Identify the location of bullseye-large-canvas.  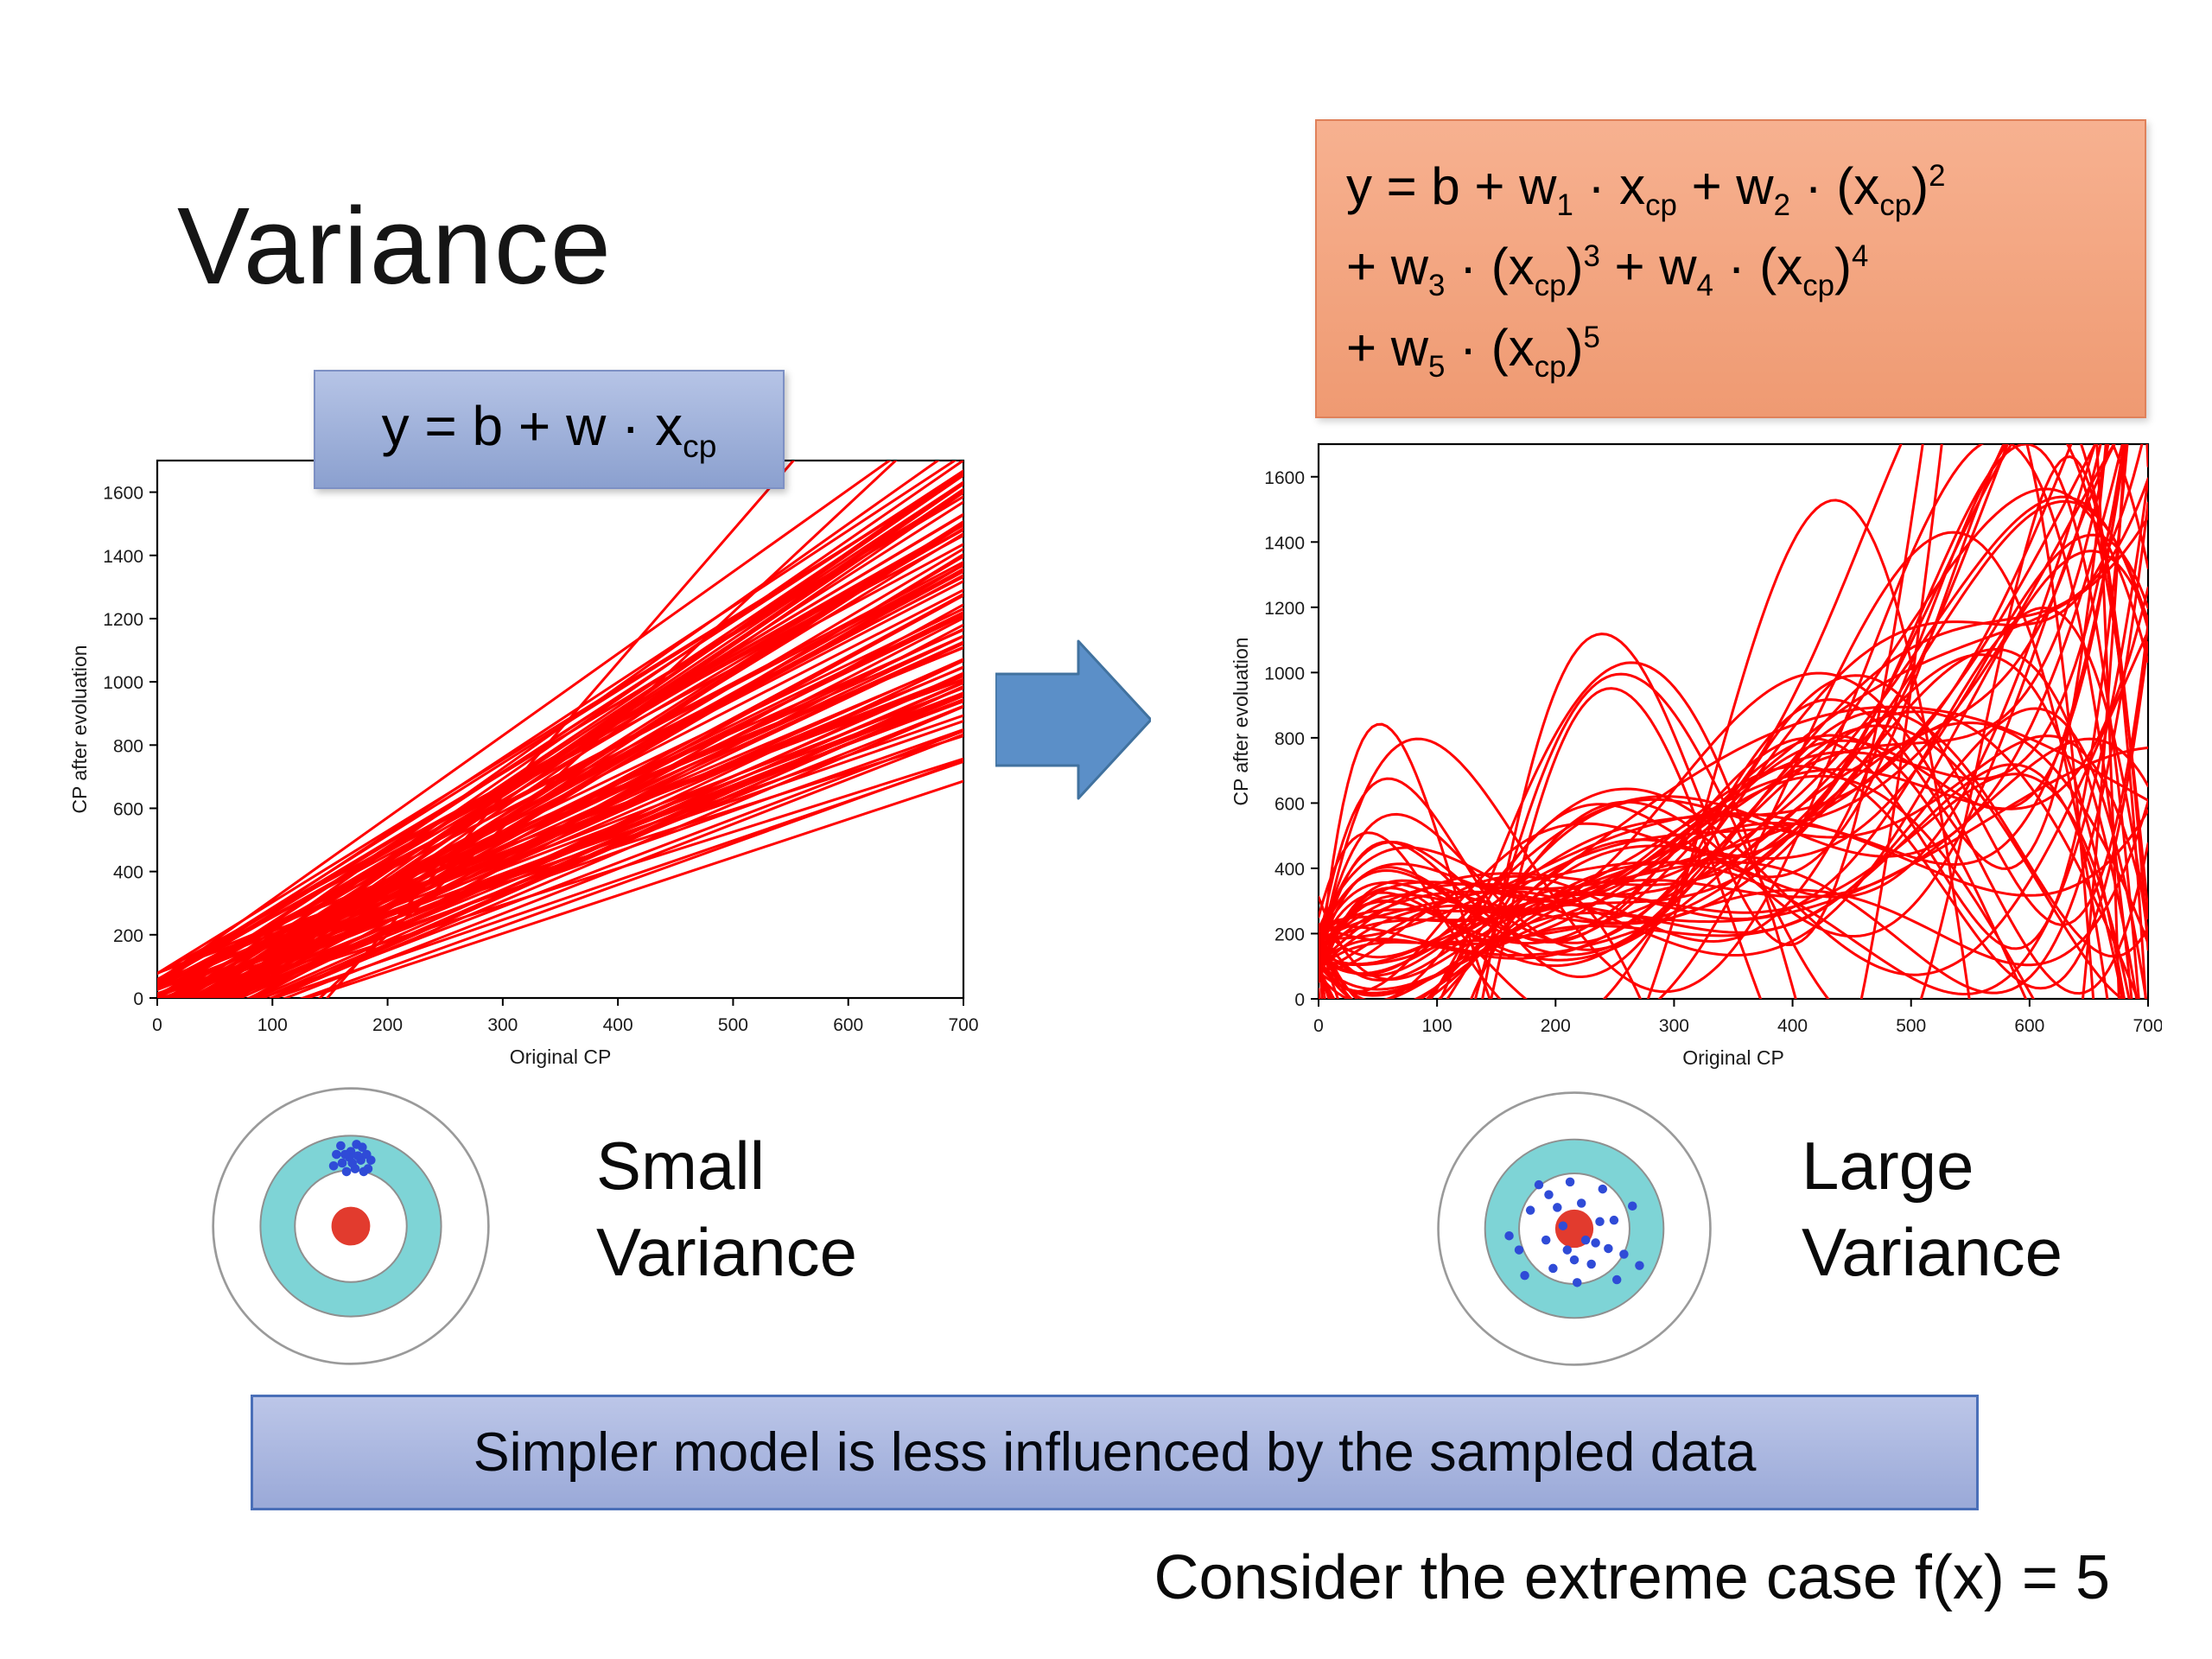
(1574, 1228).